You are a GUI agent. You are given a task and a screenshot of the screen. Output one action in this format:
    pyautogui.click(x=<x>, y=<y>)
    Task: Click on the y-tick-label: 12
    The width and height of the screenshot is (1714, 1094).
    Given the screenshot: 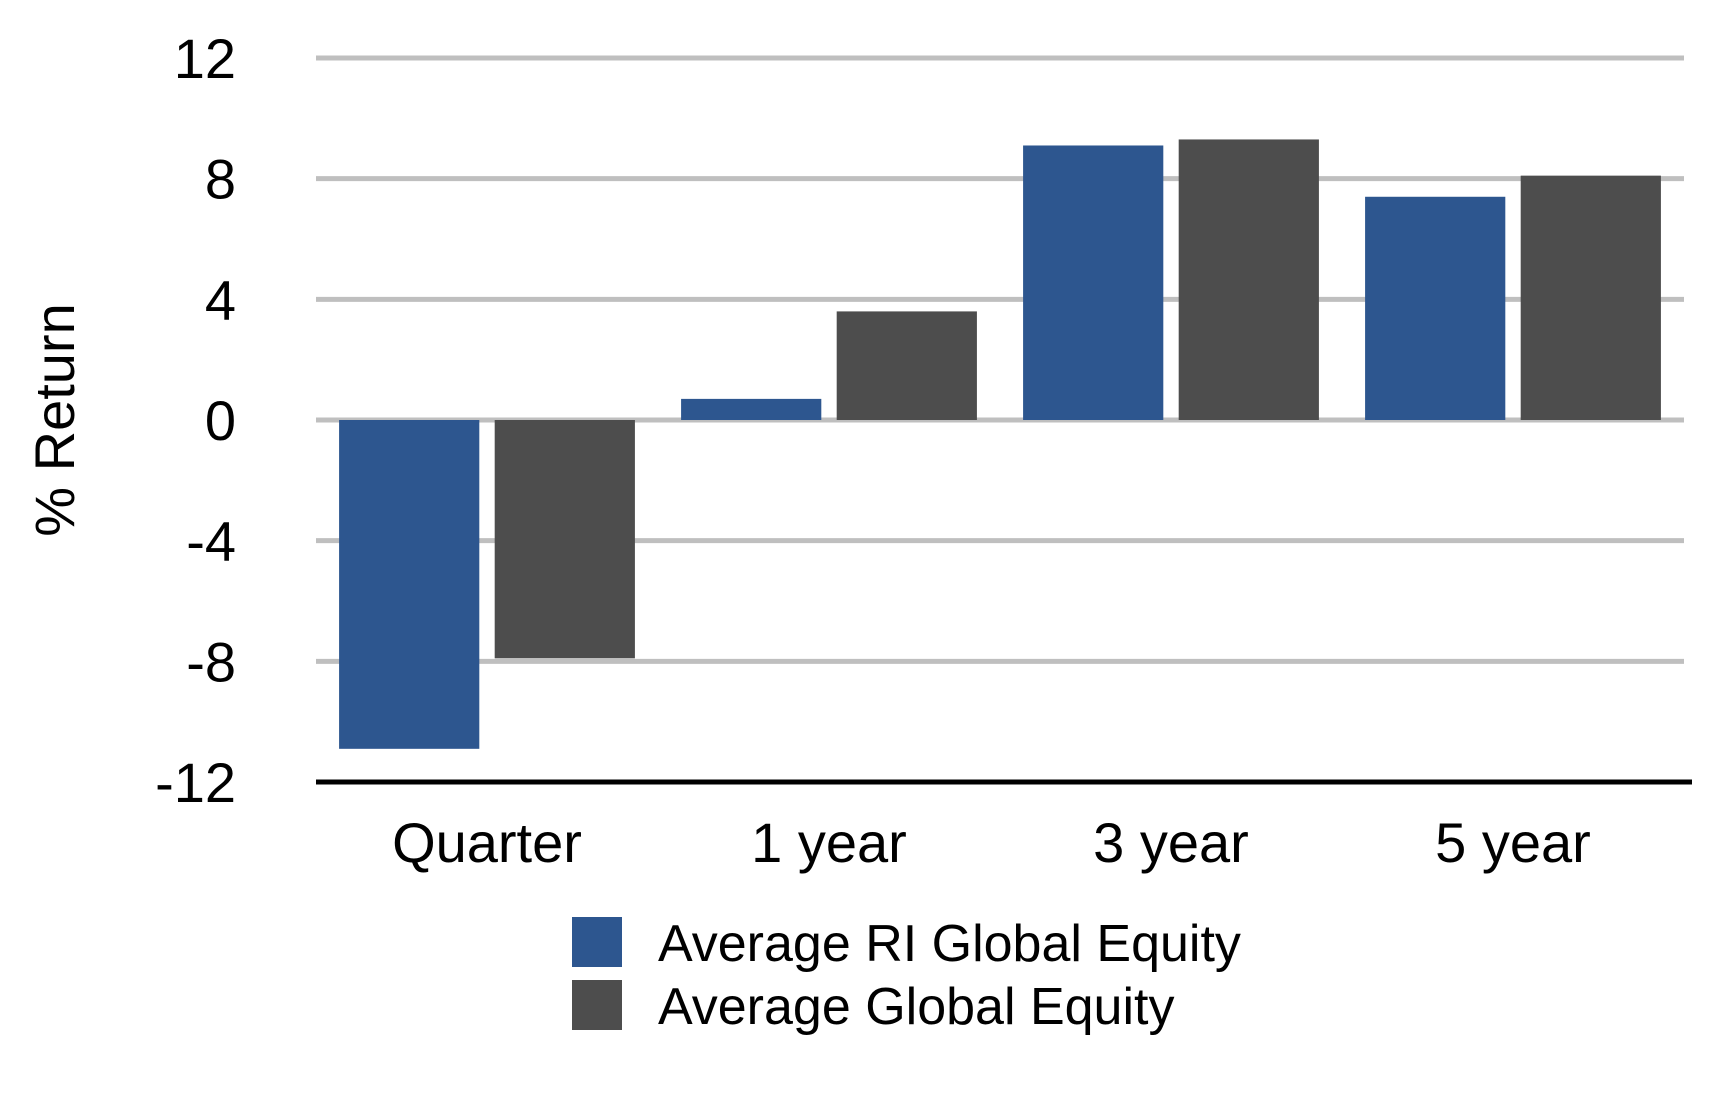 What is the action you would take?
    pyautogui.click(x=205, y=58)
    